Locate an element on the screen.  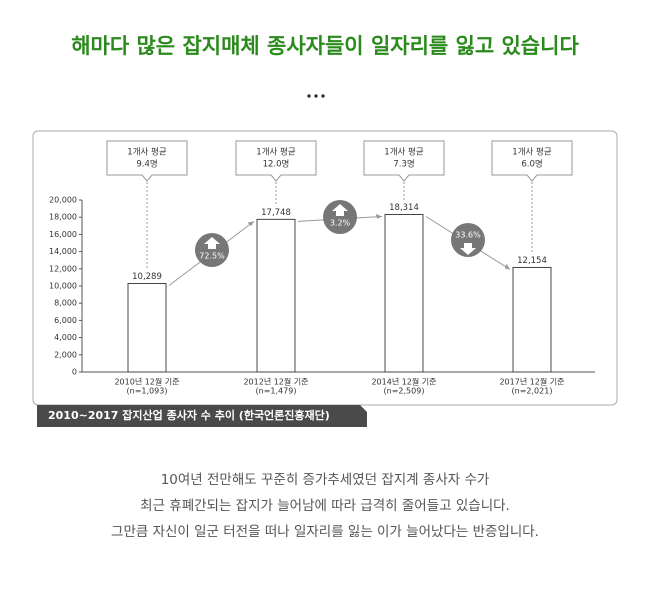
y-tick-label: 2,000 is located at coordinates (65, 354).